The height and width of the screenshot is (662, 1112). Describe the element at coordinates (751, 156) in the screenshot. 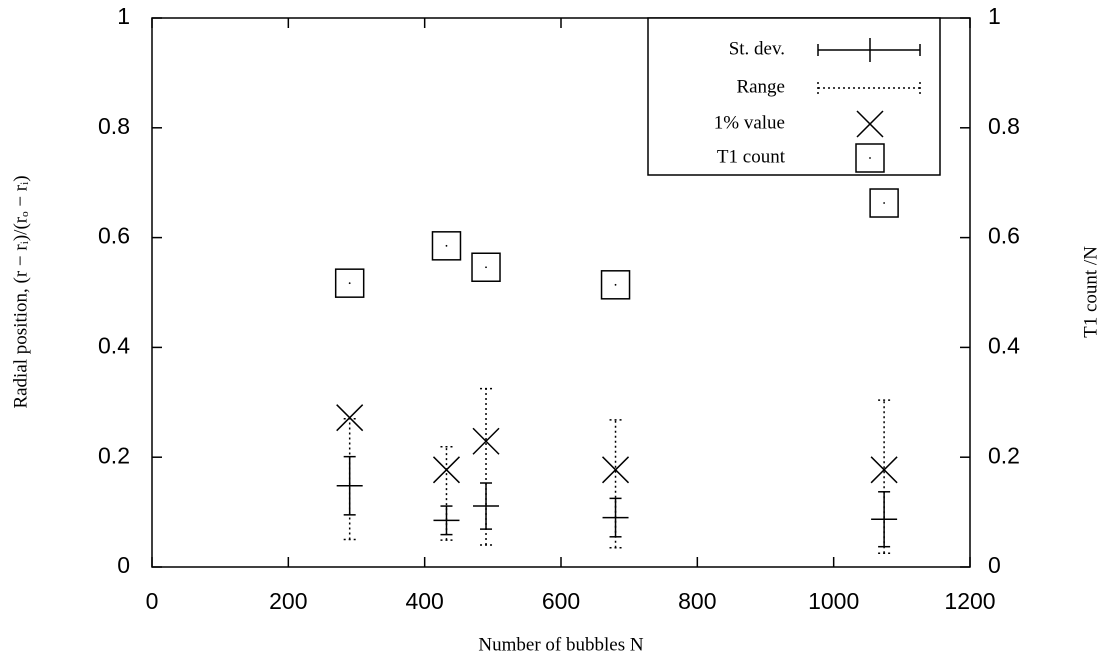

I see `legend-label: T1 count` at that location.